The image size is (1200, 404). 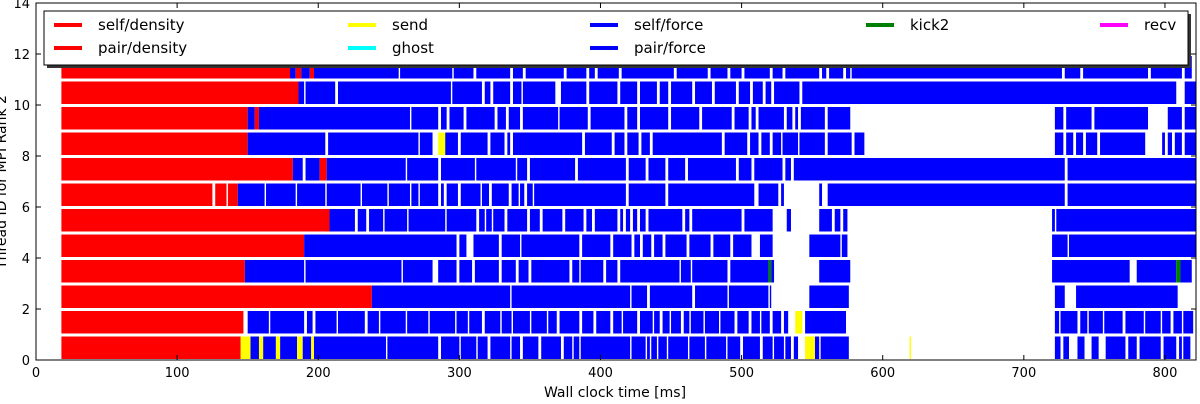 I want to click on task-bar-kick2, so click(x=770, y=271).